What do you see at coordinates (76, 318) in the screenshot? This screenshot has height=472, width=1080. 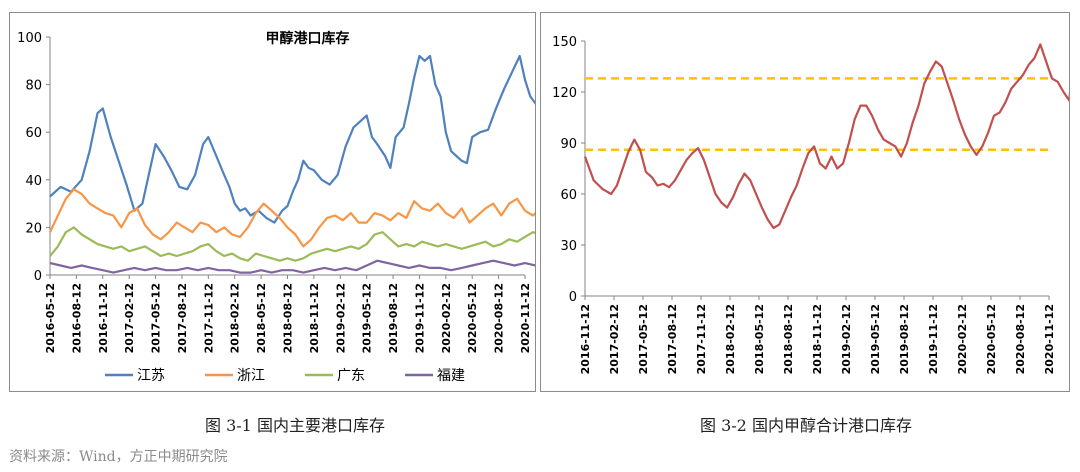 I see `x-tick-label: 2016-08-12` at bounding box center [76, 318].